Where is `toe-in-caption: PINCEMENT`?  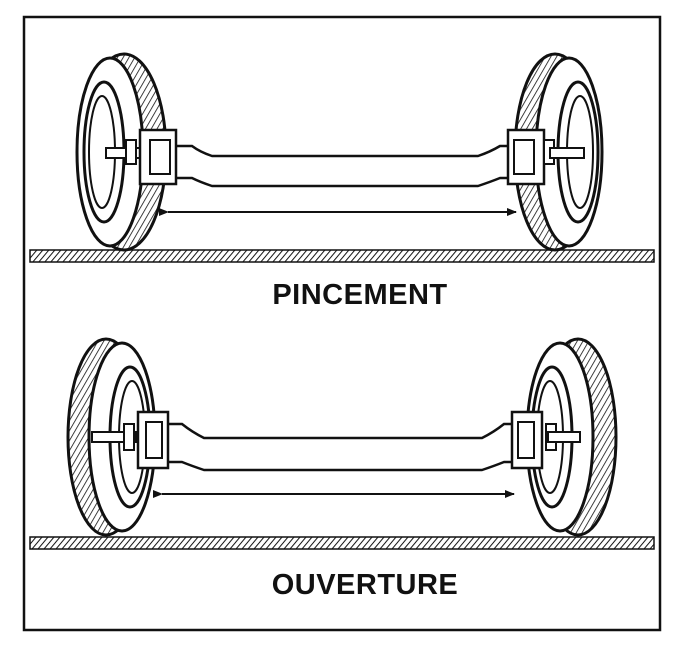 toe-in-caption: PINCEMENT is located at coordinates (359, 295).